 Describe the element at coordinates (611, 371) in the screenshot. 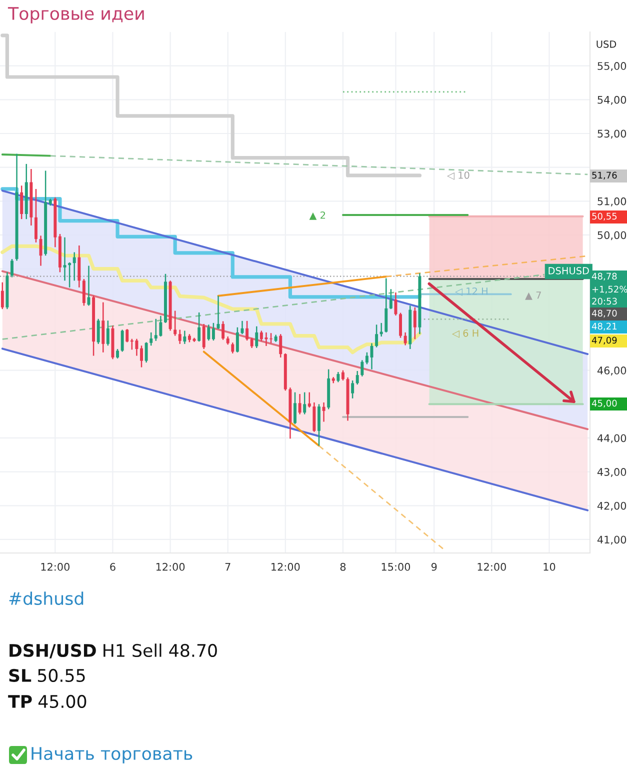

I see `y-tick-label: 46,00` at that location.